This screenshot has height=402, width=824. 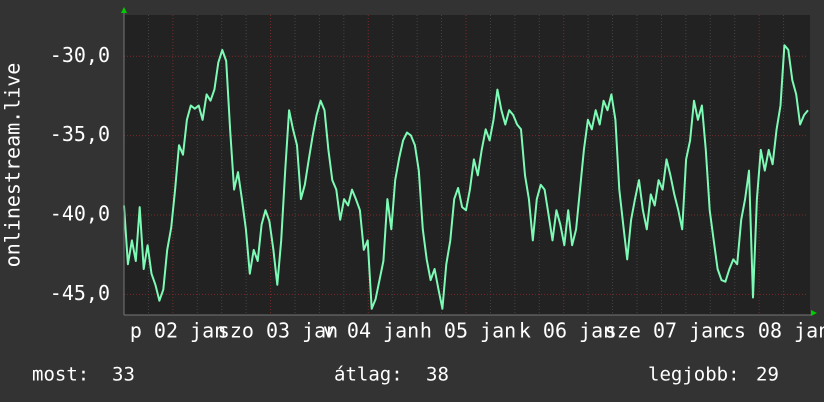 What do you see at coordinates (13, 165) in the screenshot?
I see `y-axis-label: onlinestream.live` at bounding box center [13, 165].